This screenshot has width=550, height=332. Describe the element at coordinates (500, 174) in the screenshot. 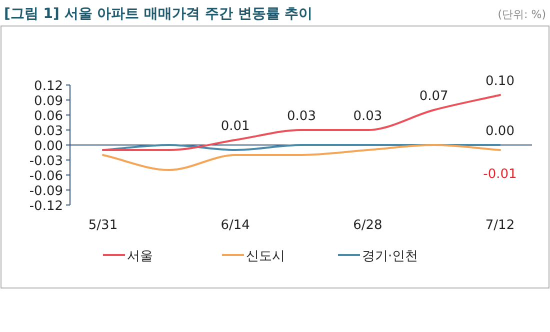

I see `data-label: -0.01` at that location.